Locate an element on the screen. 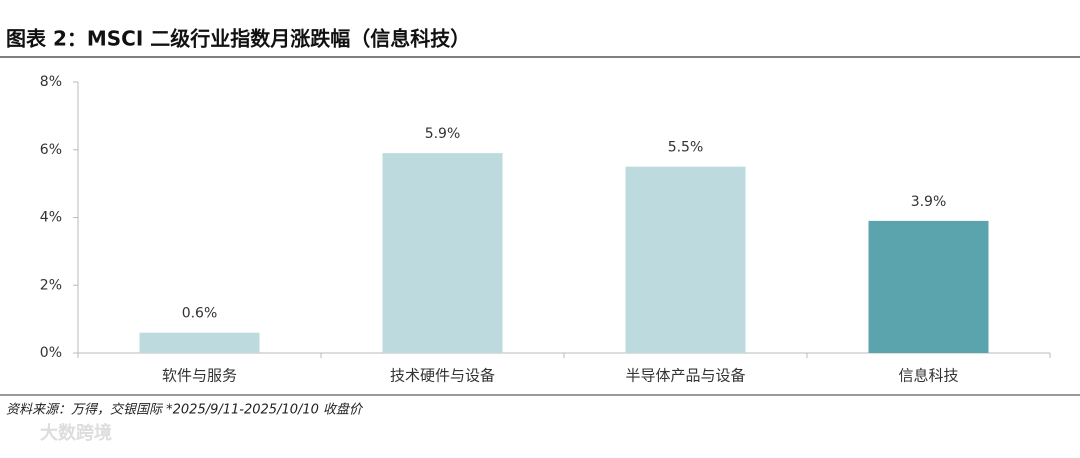 This screenshot has width=1080, height=458. value-label: 0.6% is located at coordinates (200, 314).